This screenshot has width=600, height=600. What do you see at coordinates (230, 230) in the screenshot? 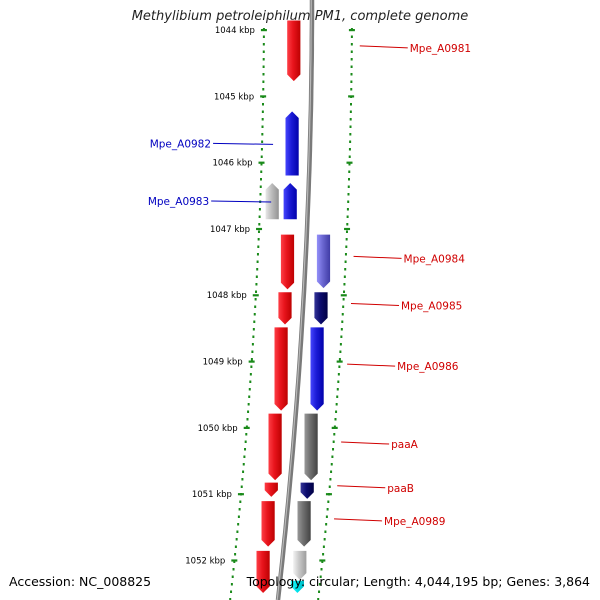
I see `tick-label: 1047 kbp` at bounding box center [230, 230].